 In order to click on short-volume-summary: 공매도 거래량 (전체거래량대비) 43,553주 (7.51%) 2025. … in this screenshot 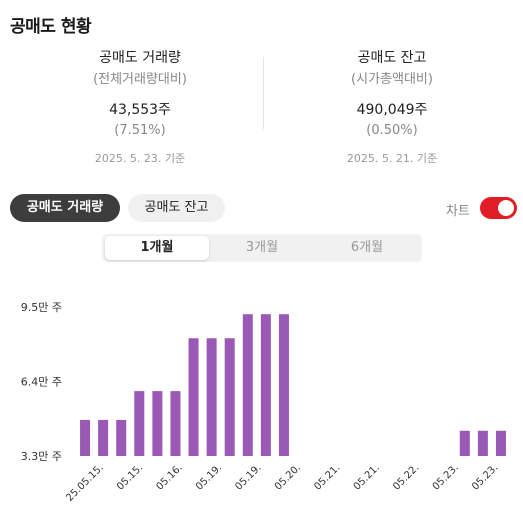, I will do `click(140, 107)`.